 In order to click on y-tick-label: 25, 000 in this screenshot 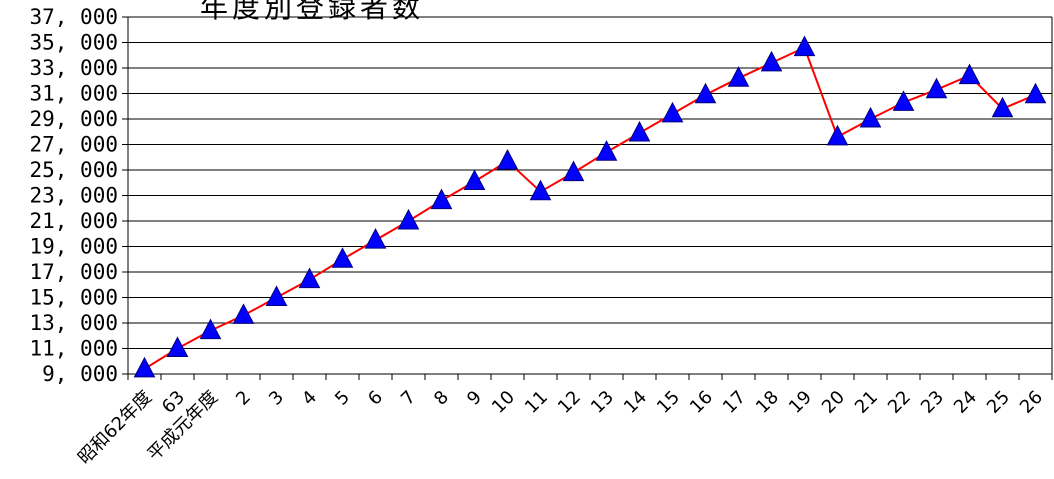, I will do `click(73, 170)`.